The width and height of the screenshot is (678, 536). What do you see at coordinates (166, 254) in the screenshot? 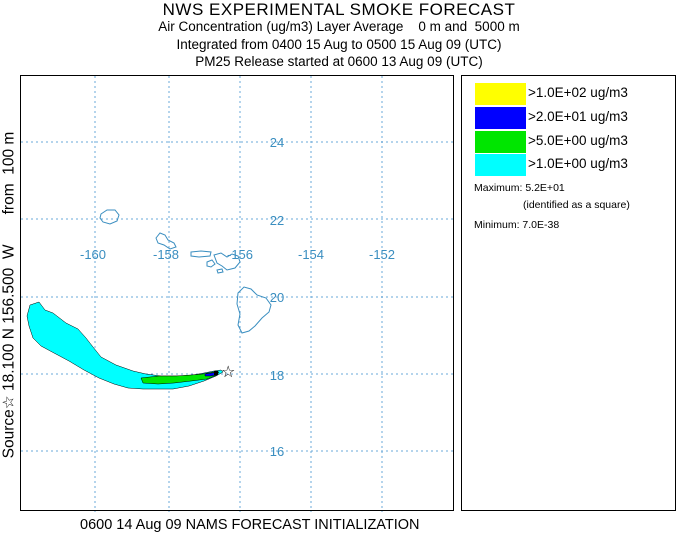
I see `lon-label-158: -158` at bounding box center [166, 254].